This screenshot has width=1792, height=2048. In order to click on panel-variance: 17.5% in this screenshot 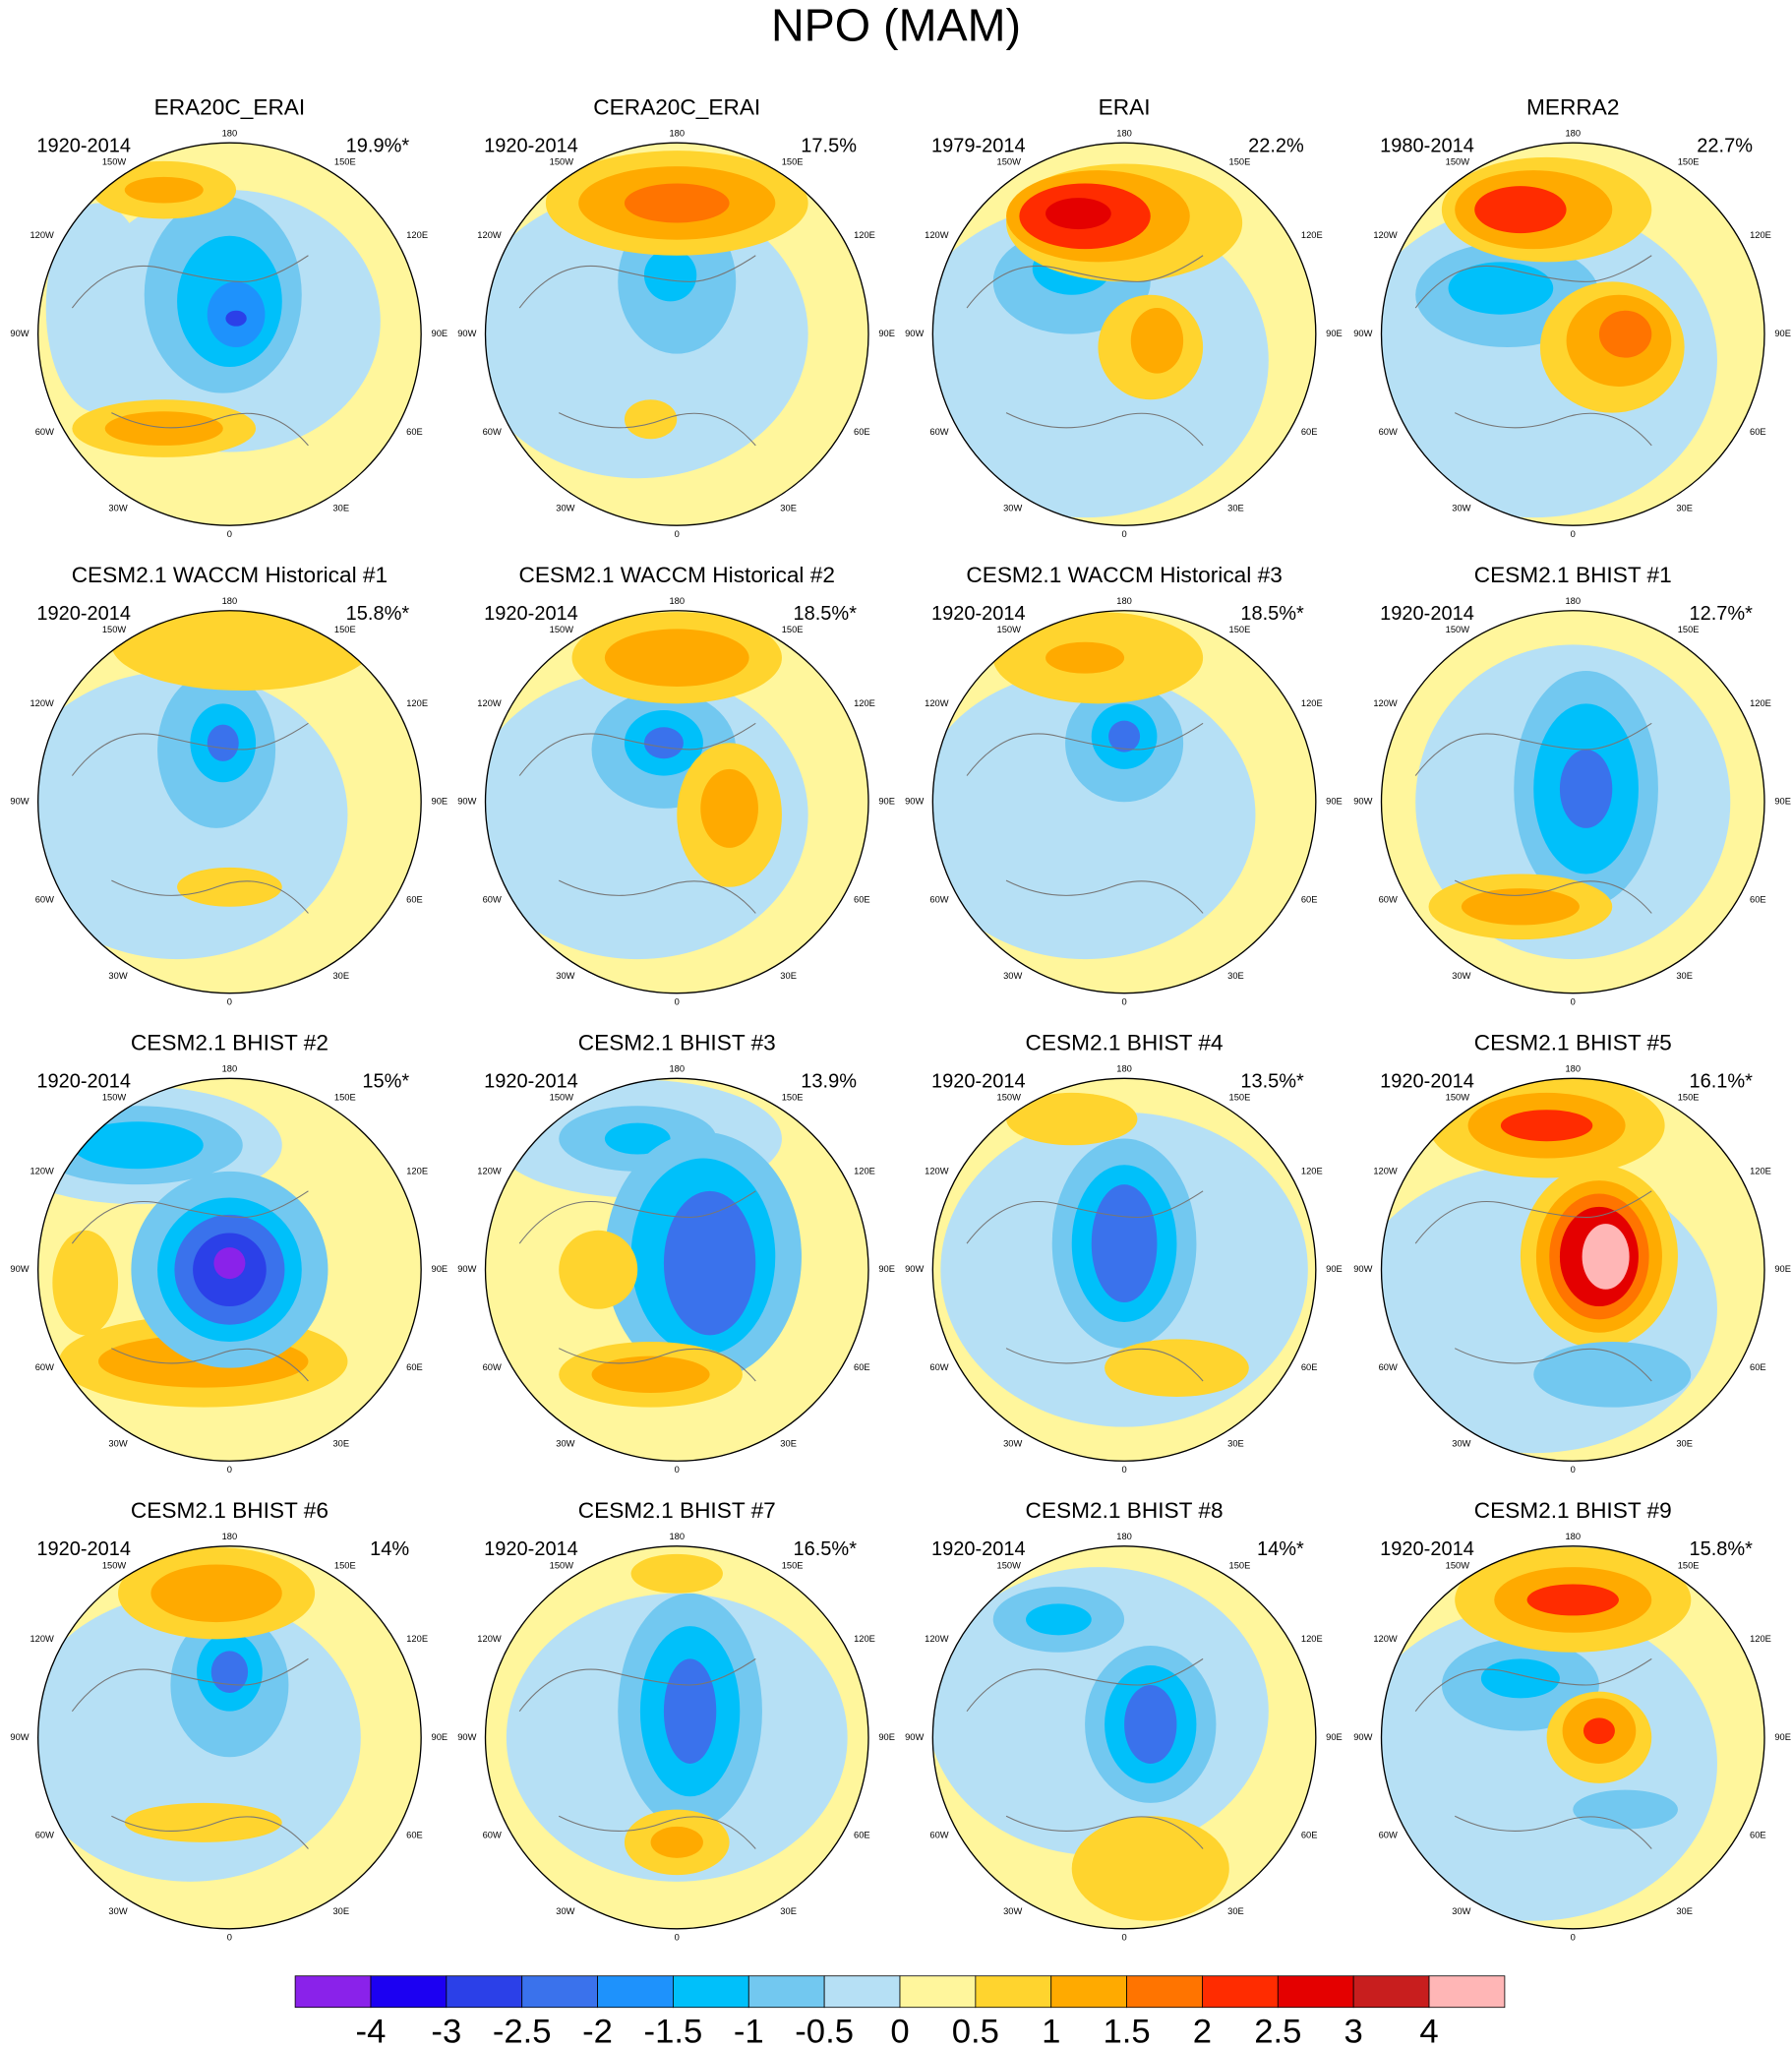, I will do `click(829, 145)`.